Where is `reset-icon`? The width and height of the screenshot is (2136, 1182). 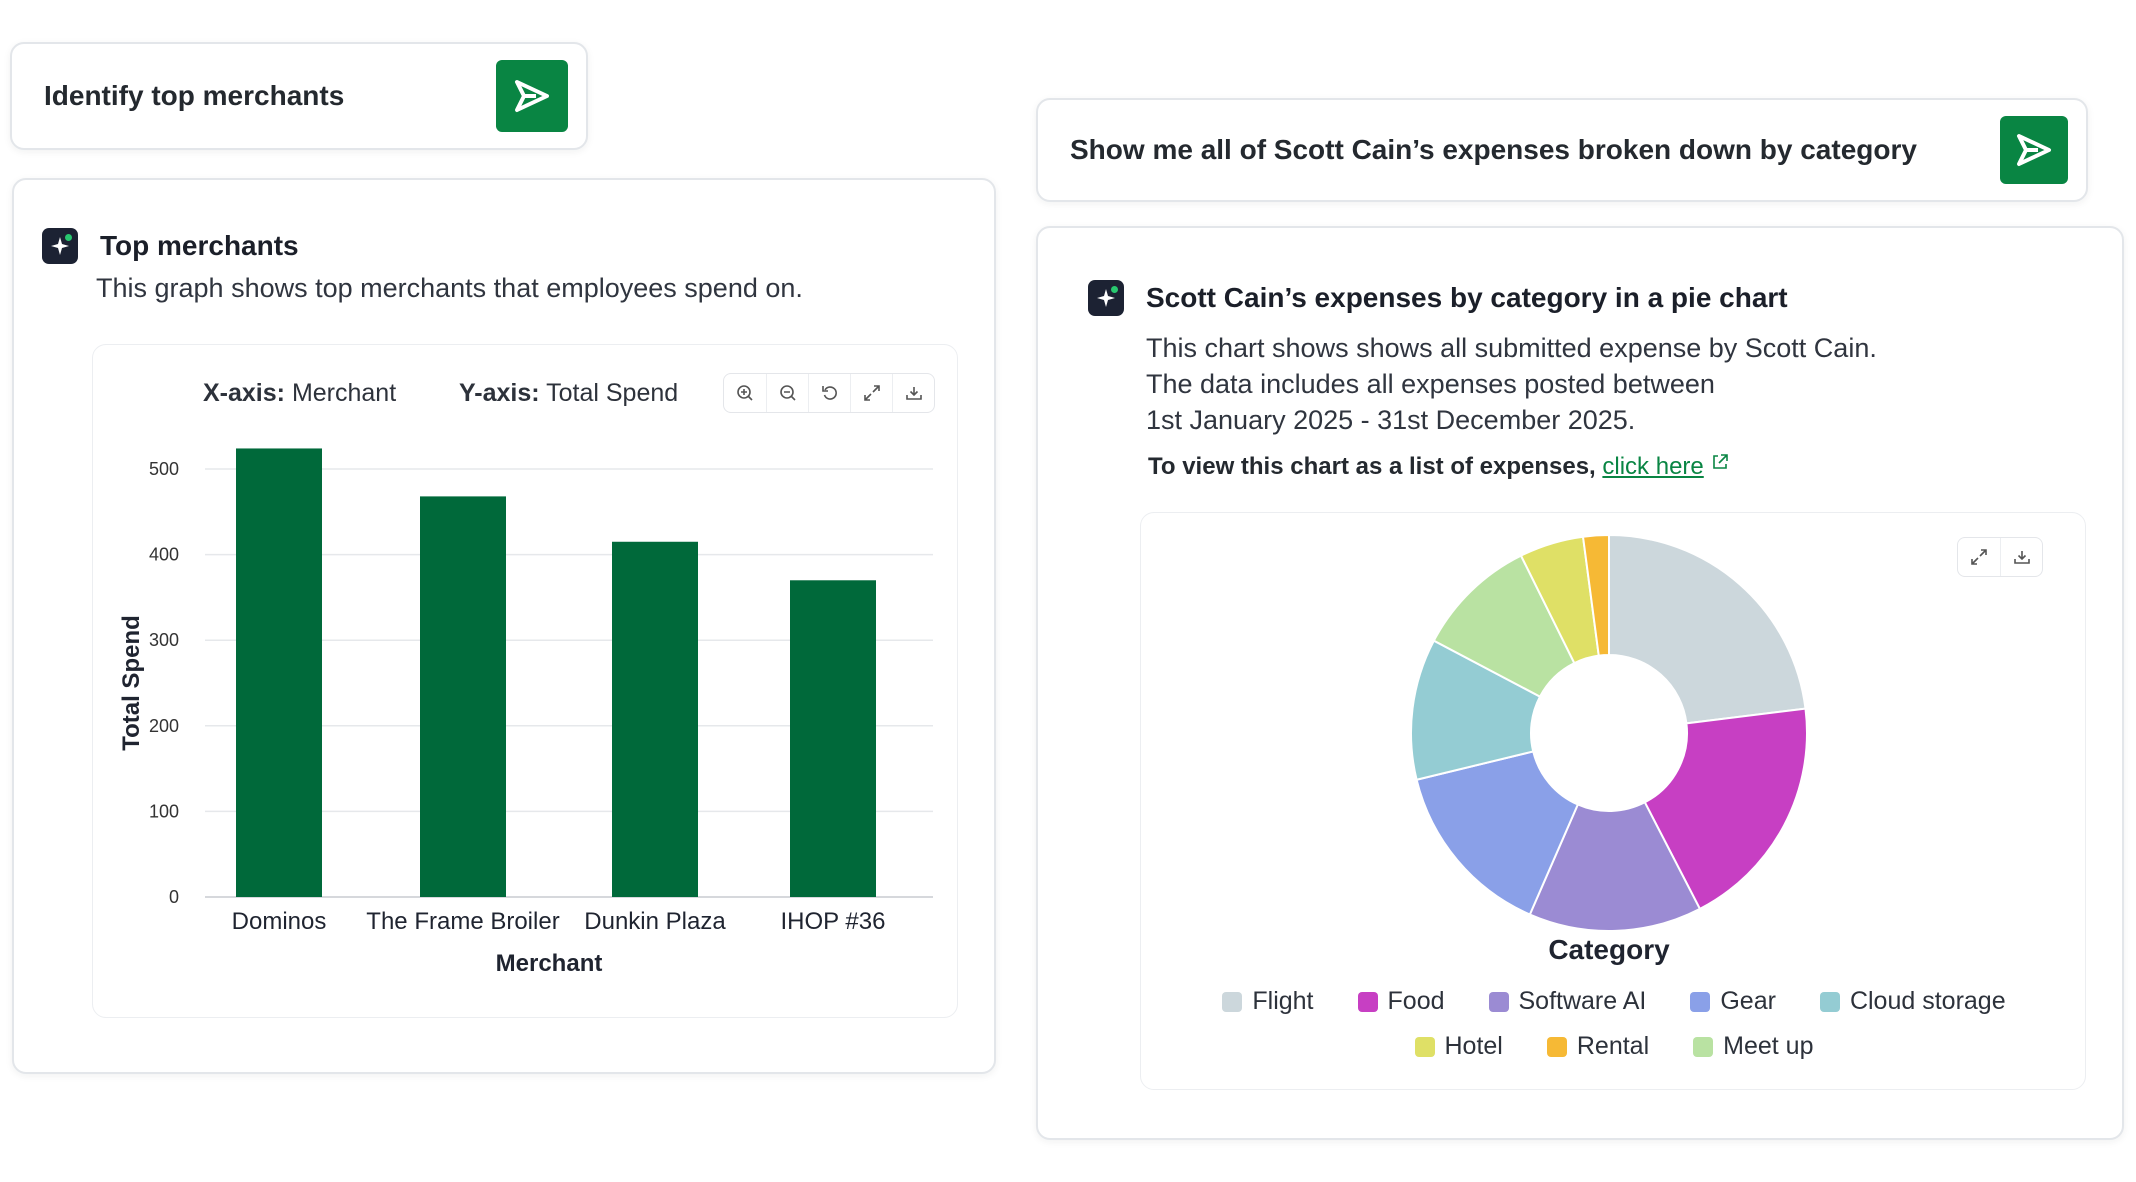 reset-icon is located at coordinates (829, 393).